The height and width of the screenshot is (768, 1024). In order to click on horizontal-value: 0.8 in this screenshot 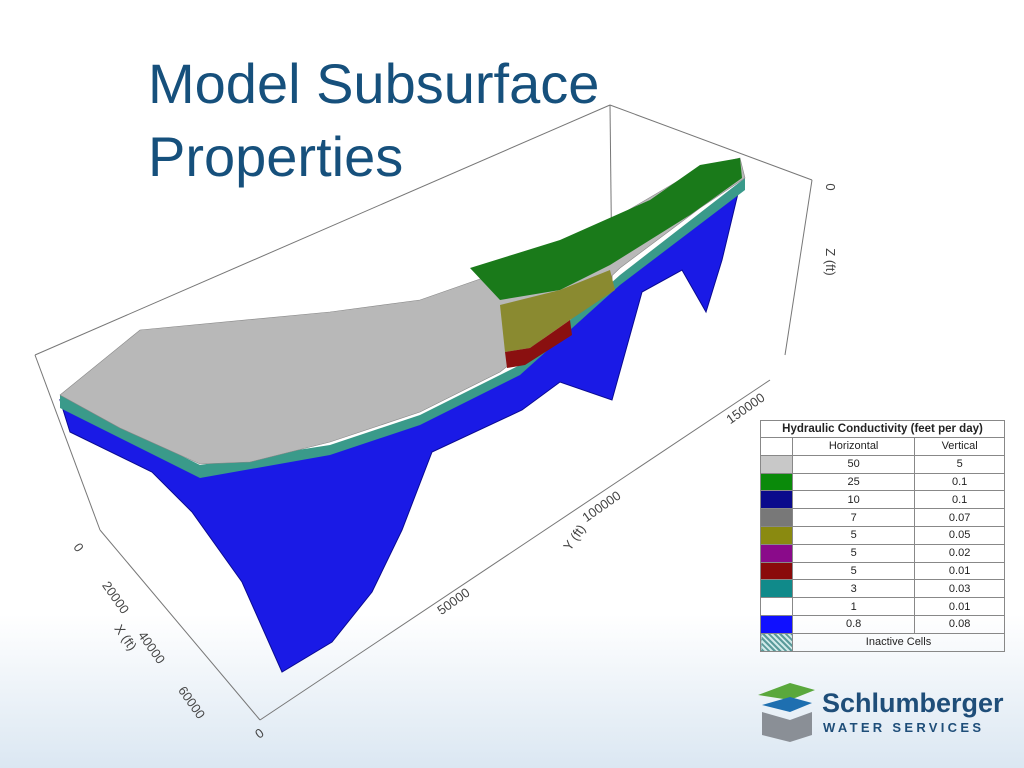, I will do `click(853, 624)`.